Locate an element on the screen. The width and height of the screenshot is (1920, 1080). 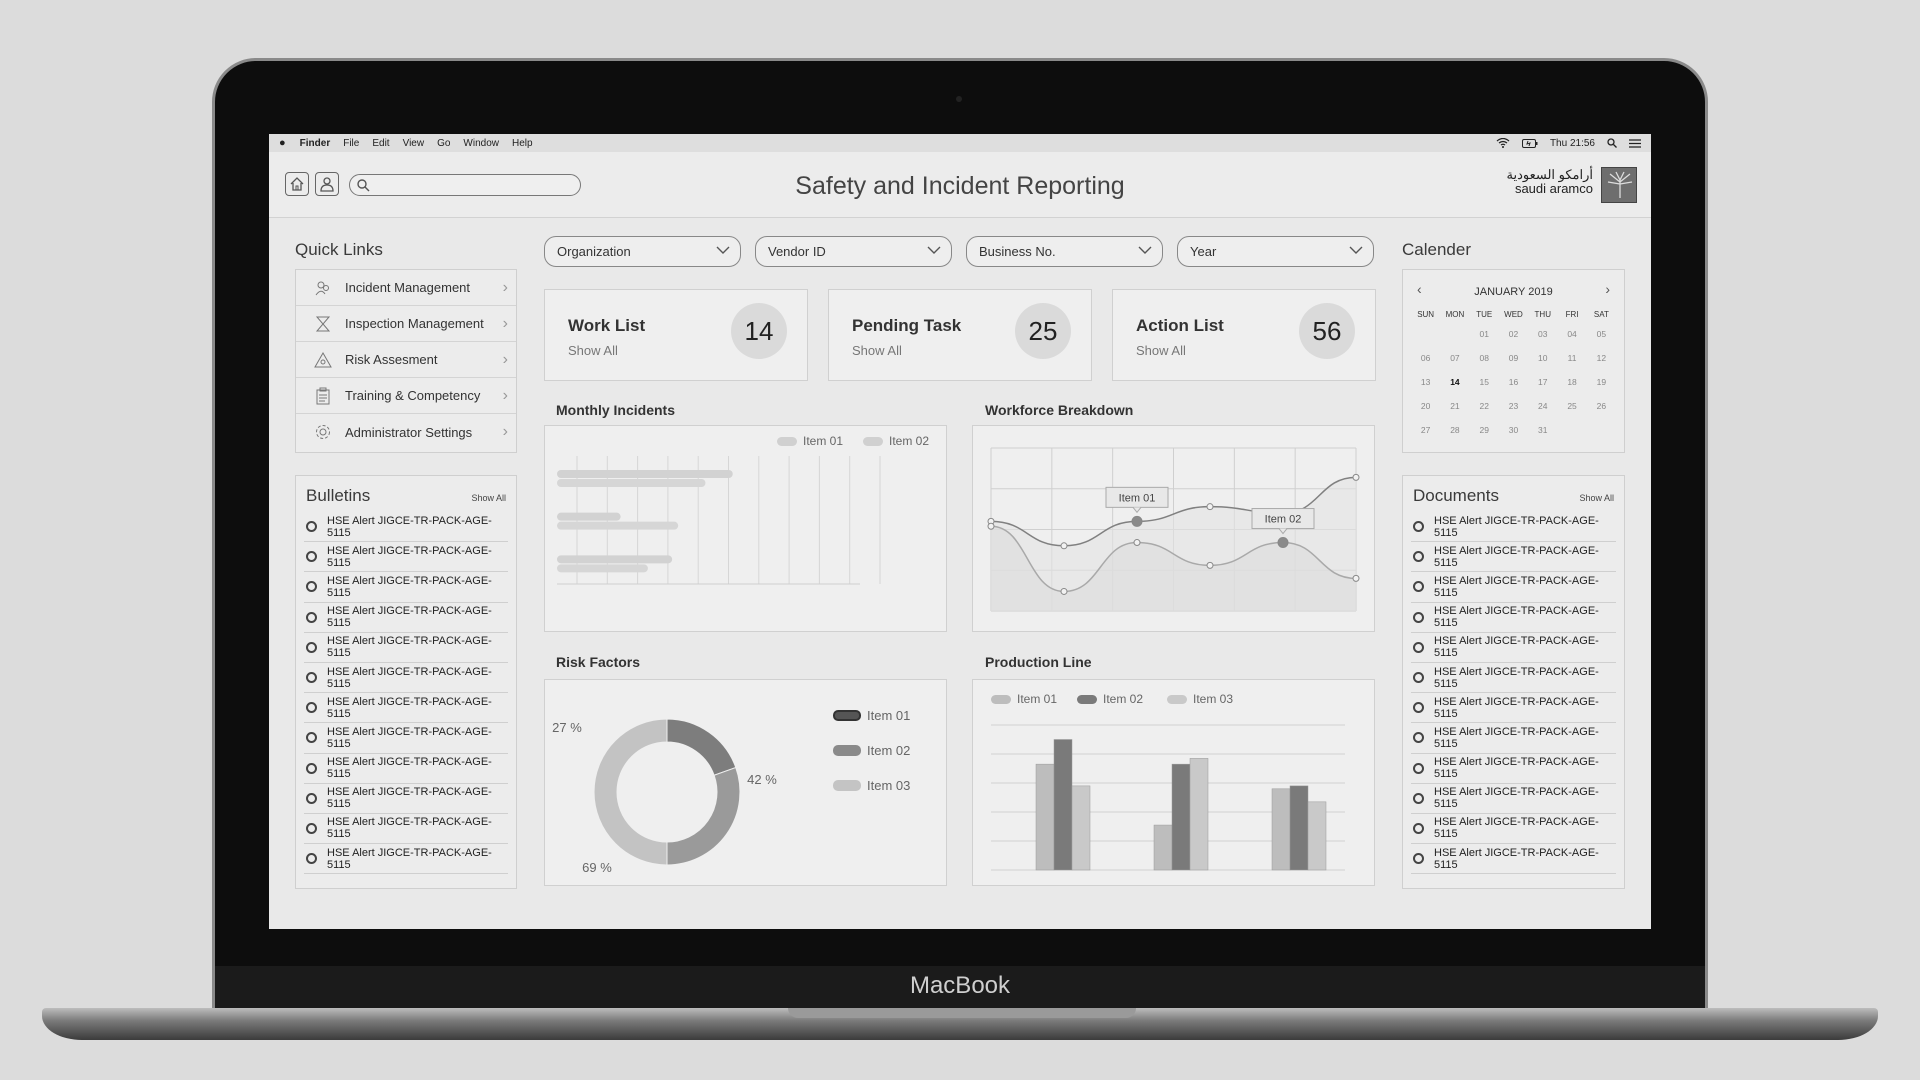
menu-view: View is located at coordinates (413, 143).